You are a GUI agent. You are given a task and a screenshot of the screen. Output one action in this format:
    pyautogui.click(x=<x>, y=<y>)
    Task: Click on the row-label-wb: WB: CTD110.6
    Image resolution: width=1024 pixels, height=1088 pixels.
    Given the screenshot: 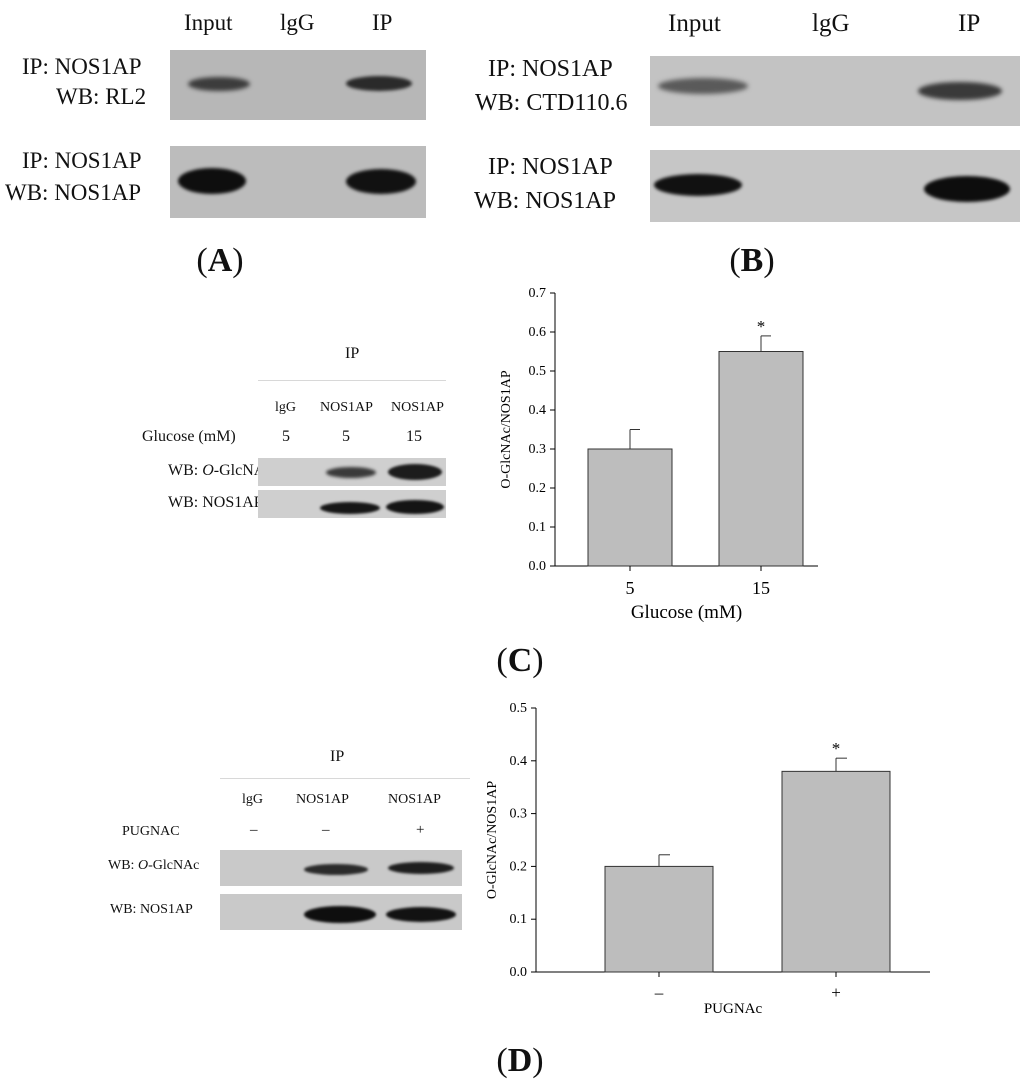 What is the action you would take?
    pyautogui.click(x=551, y=103)
    